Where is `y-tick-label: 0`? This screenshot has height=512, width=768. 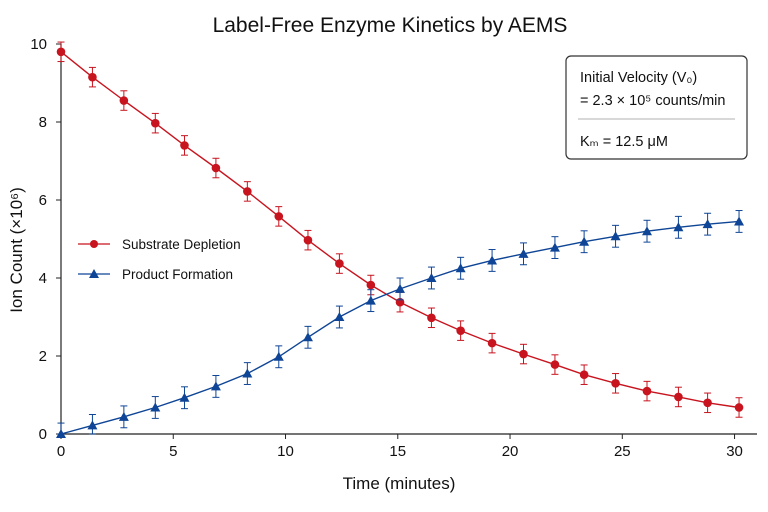 y-tick-label: 0 is located at coordinates (43, 434).